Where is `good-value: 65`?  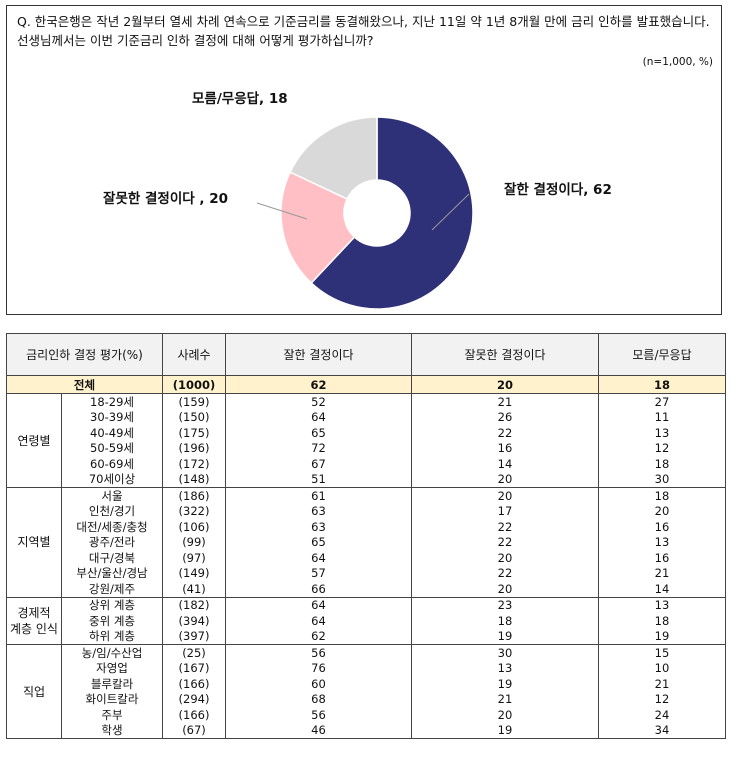
good-value: 65 is located at coordinates (318, 542).